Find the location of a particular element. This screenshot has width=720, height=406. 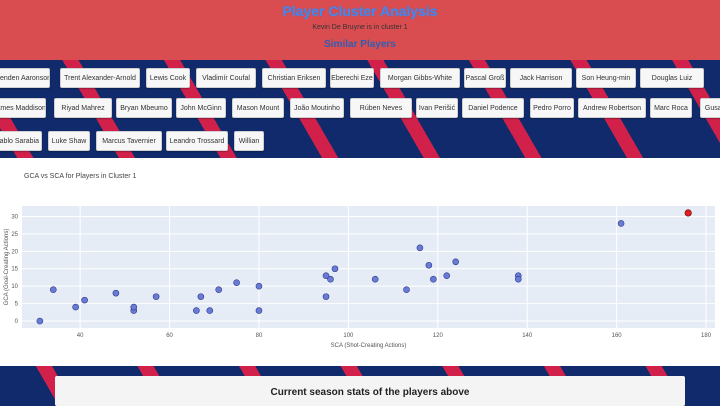

player-button: Douglas Luiz is located at coordinates (672, 78).